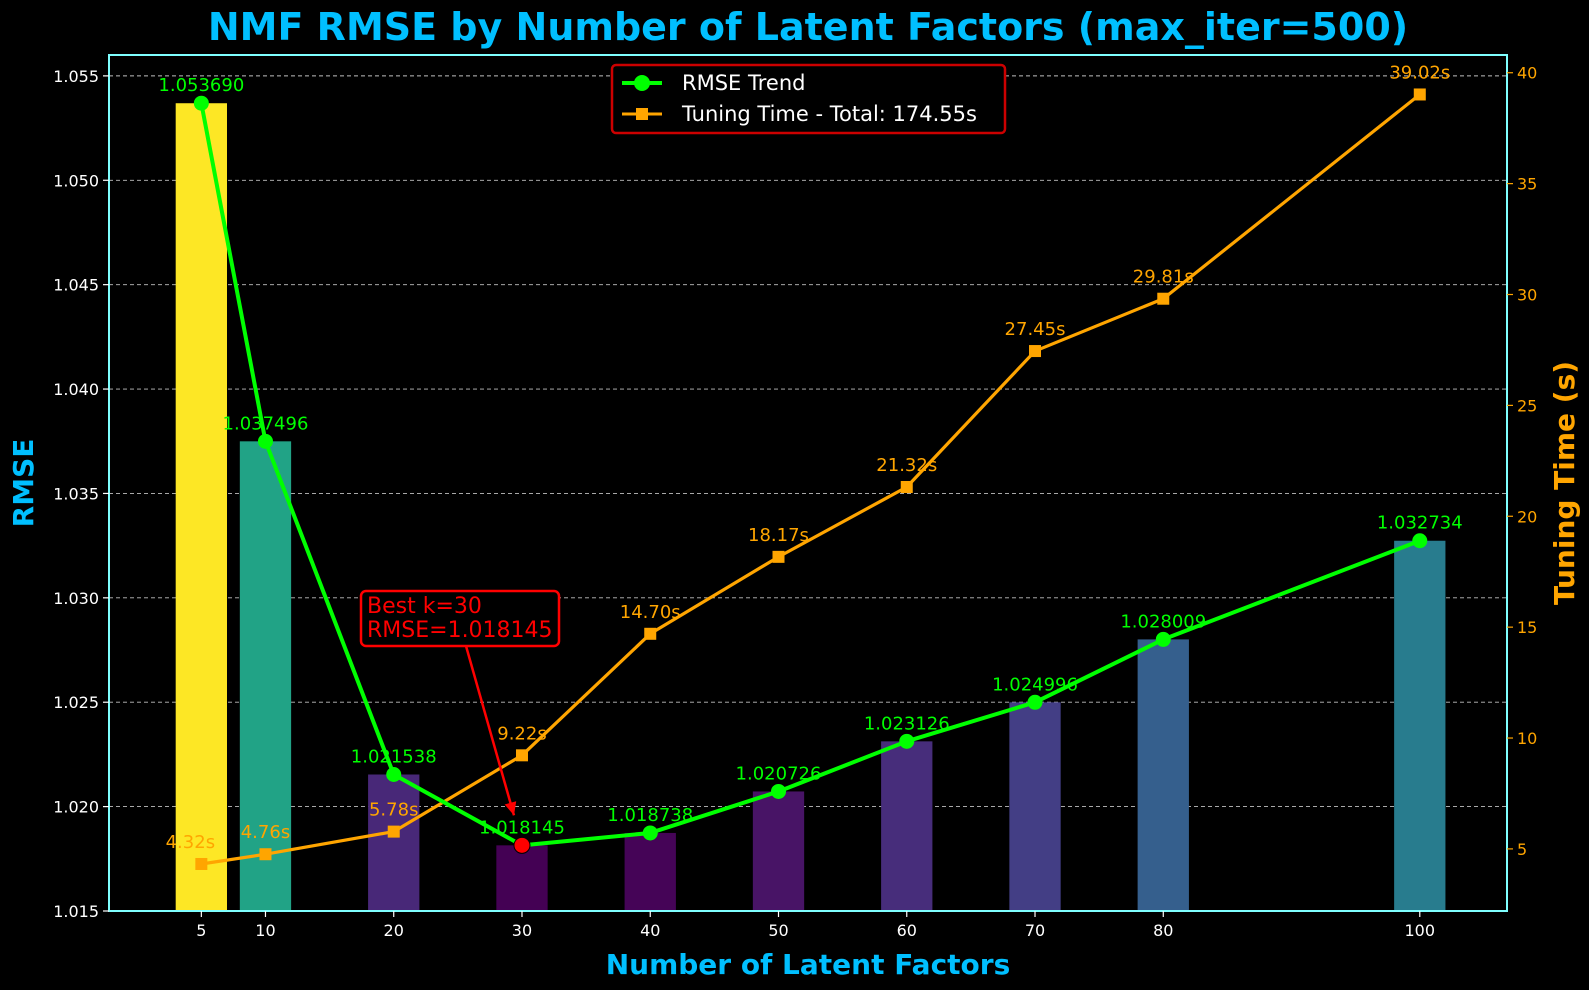 The height and width of the screenshot is (990, 1589). Describe the element at coordinates (815, 925) in the screenshot. I see `x-axis-ticks: 5 10 20 30 40 50 60 70 80 100` at that location.